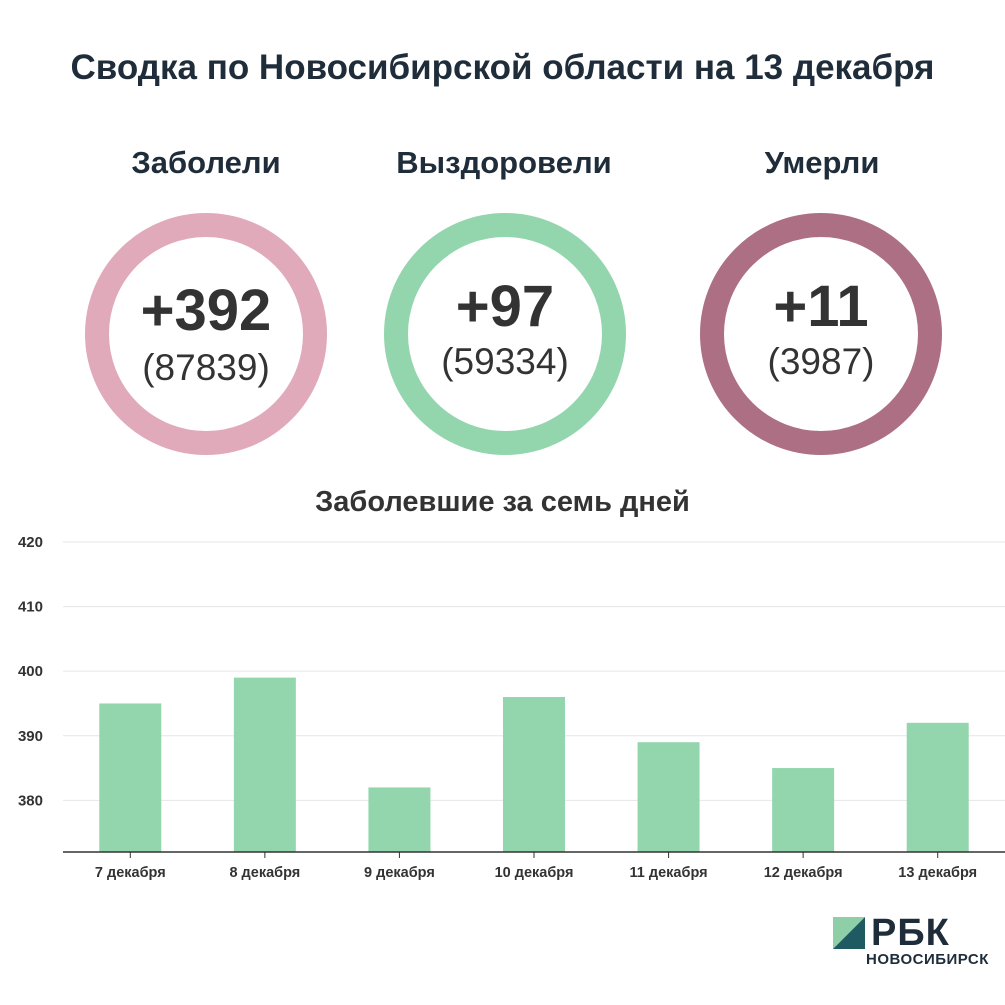 This screenshot has height=1005, width=1005. What do you see at coordinates (534, 873) in the screenshot?
I see `x-tick-label: 10 декабря` at bounding box center [534, 873].